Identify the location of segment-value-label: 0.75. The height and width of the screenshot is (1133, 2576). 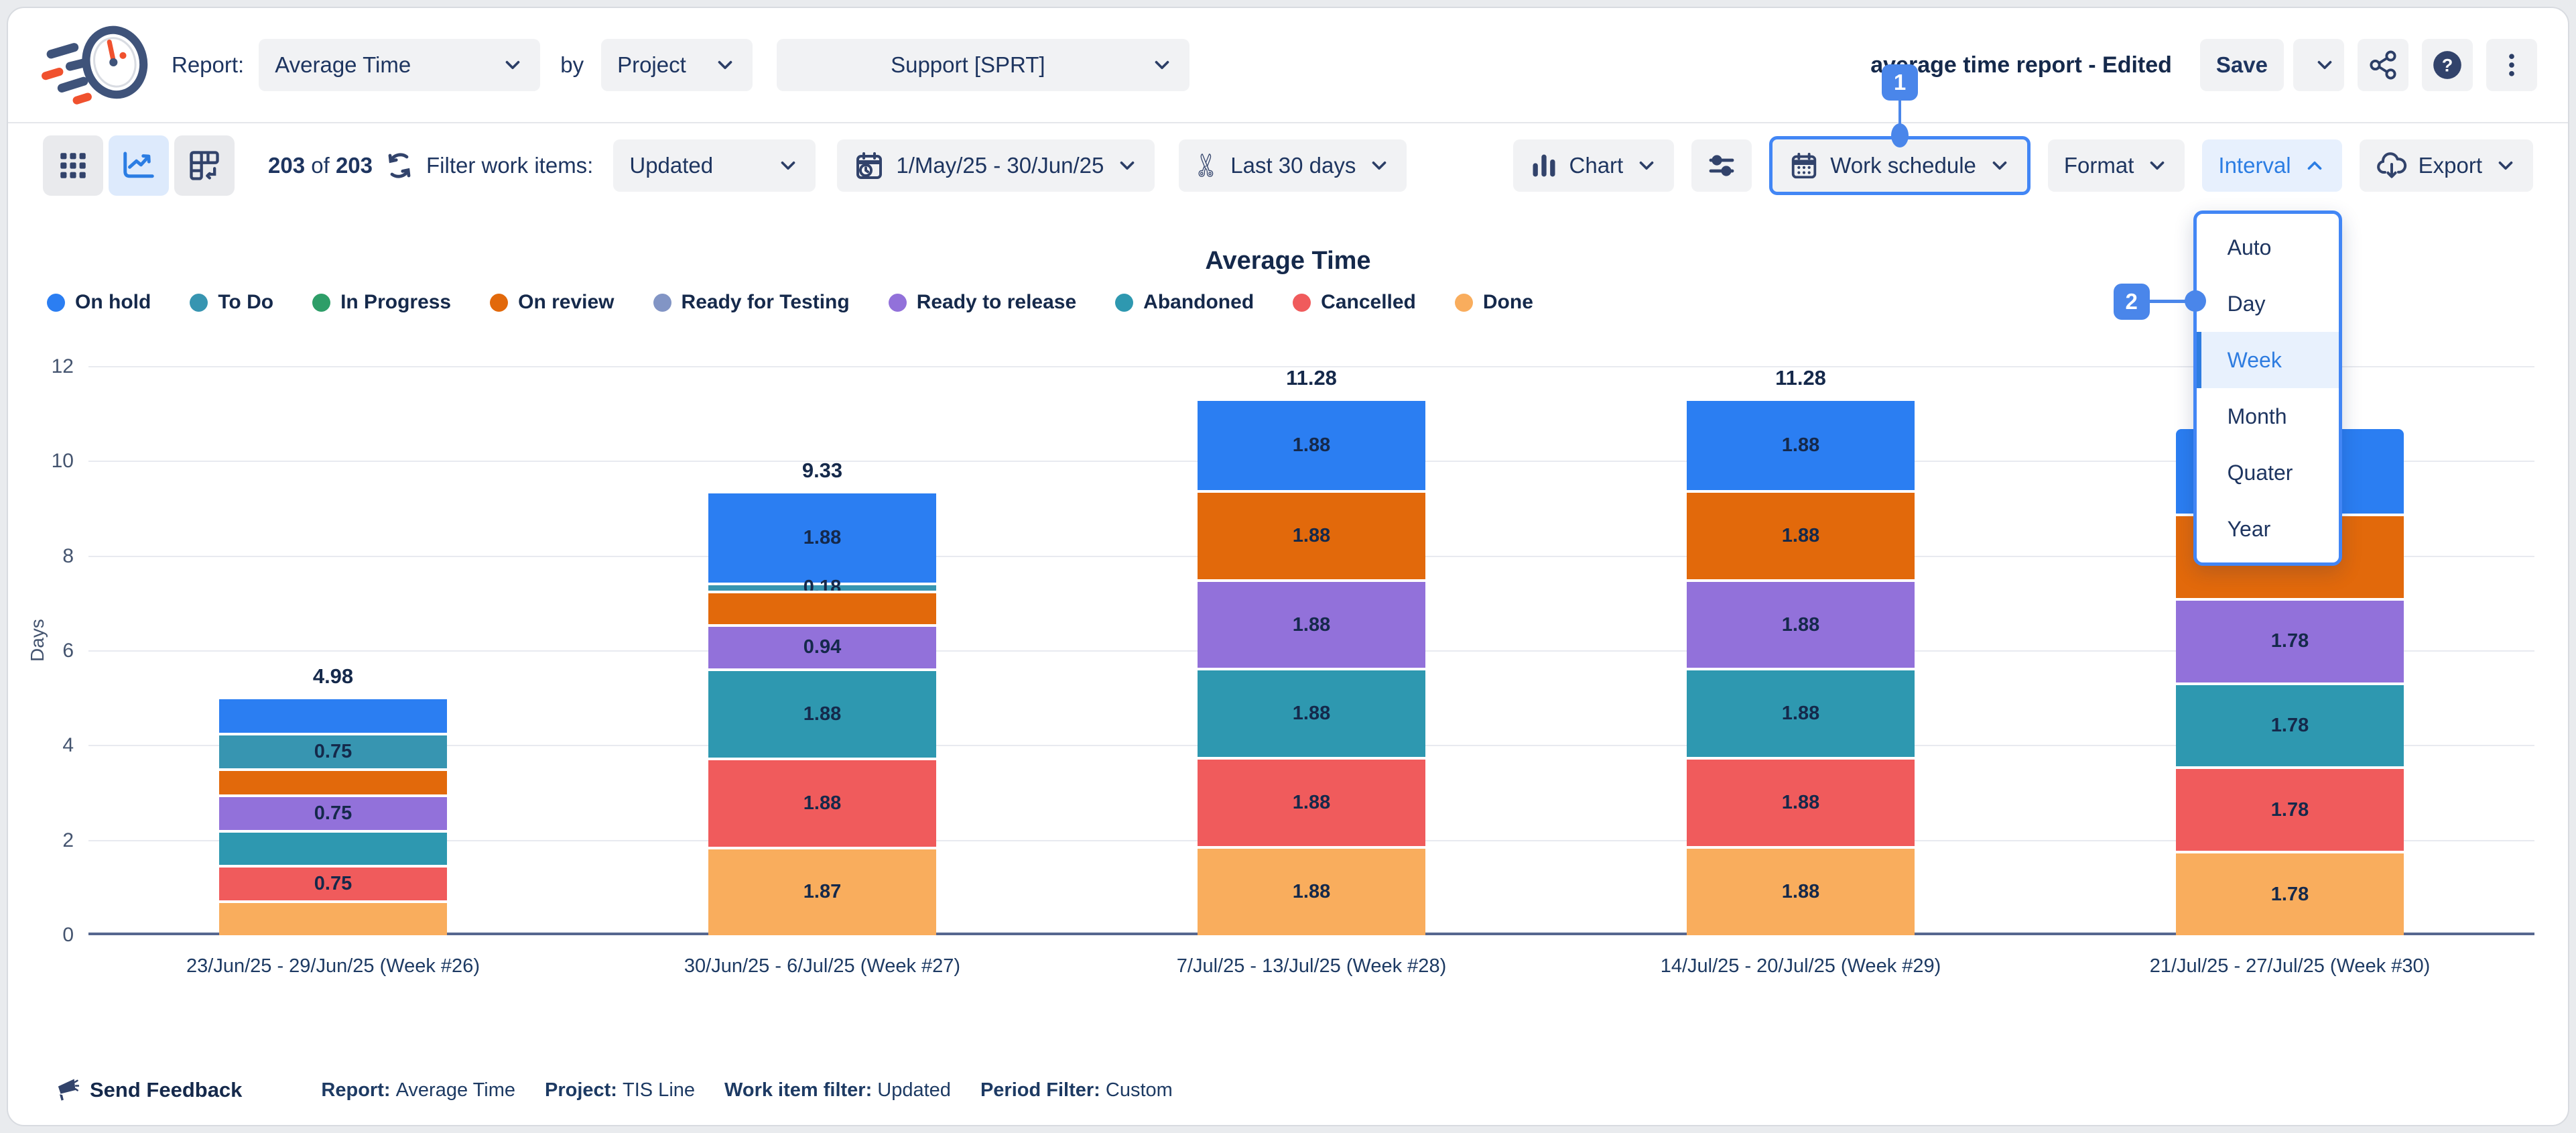
(333, 752).